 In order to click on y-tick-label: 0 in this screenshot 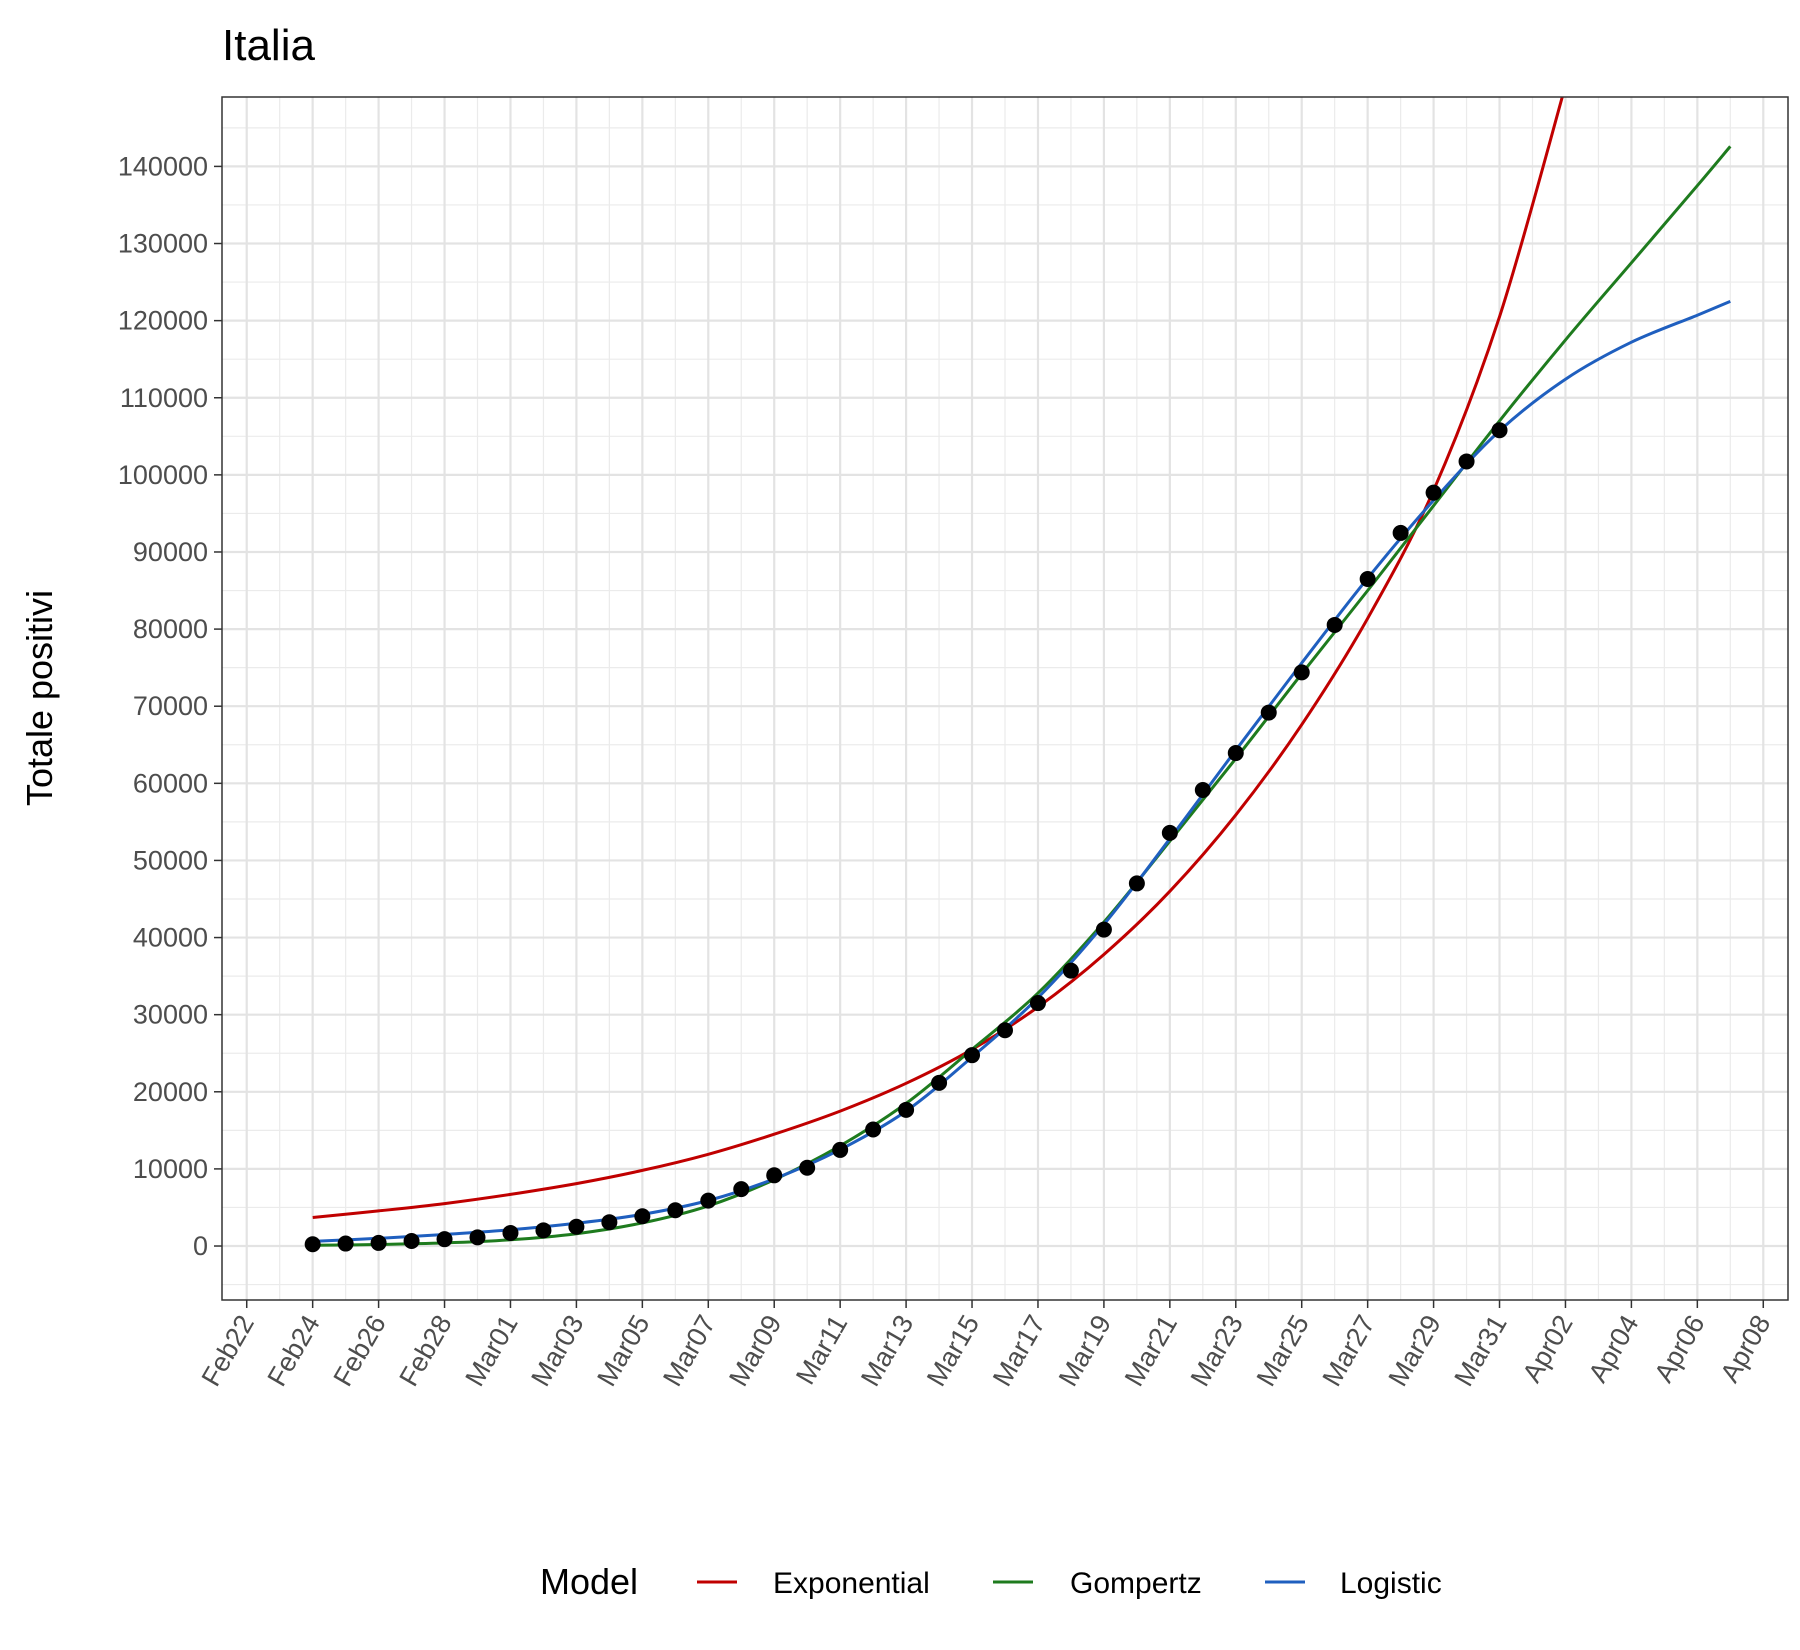, I will do `click(200, 1246)`.